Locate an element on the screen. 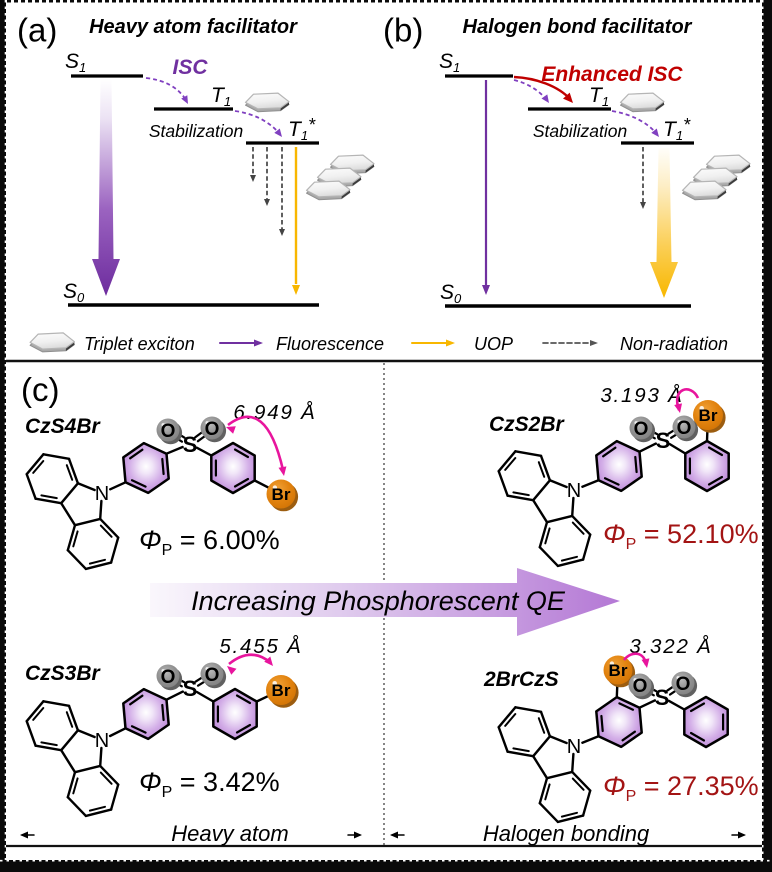  svg-text: 6.949 Å is located at coordinates (274, 412).